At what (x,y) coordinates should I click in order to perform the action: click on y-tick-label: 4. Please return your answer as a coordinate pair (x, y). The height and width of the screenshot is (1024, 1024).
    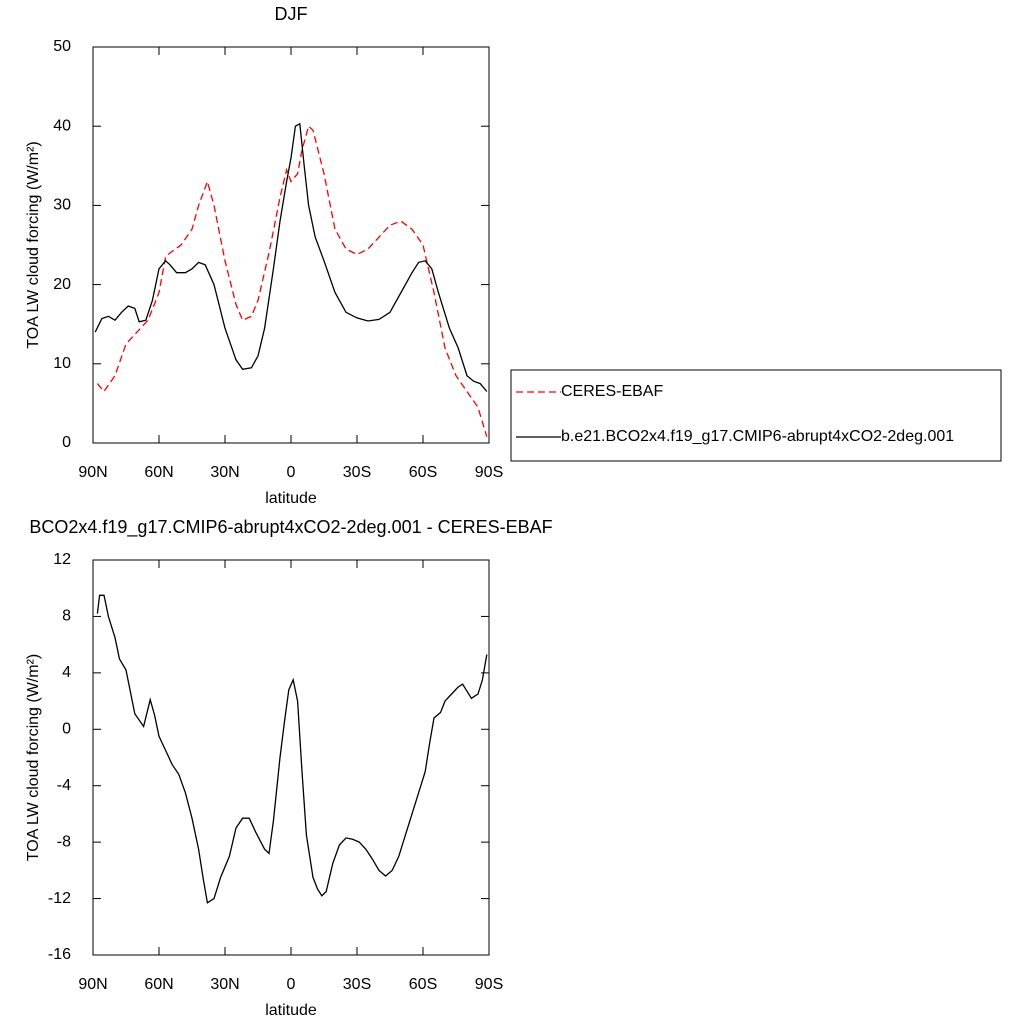
    Looking at the image, I should click on (66, 672).